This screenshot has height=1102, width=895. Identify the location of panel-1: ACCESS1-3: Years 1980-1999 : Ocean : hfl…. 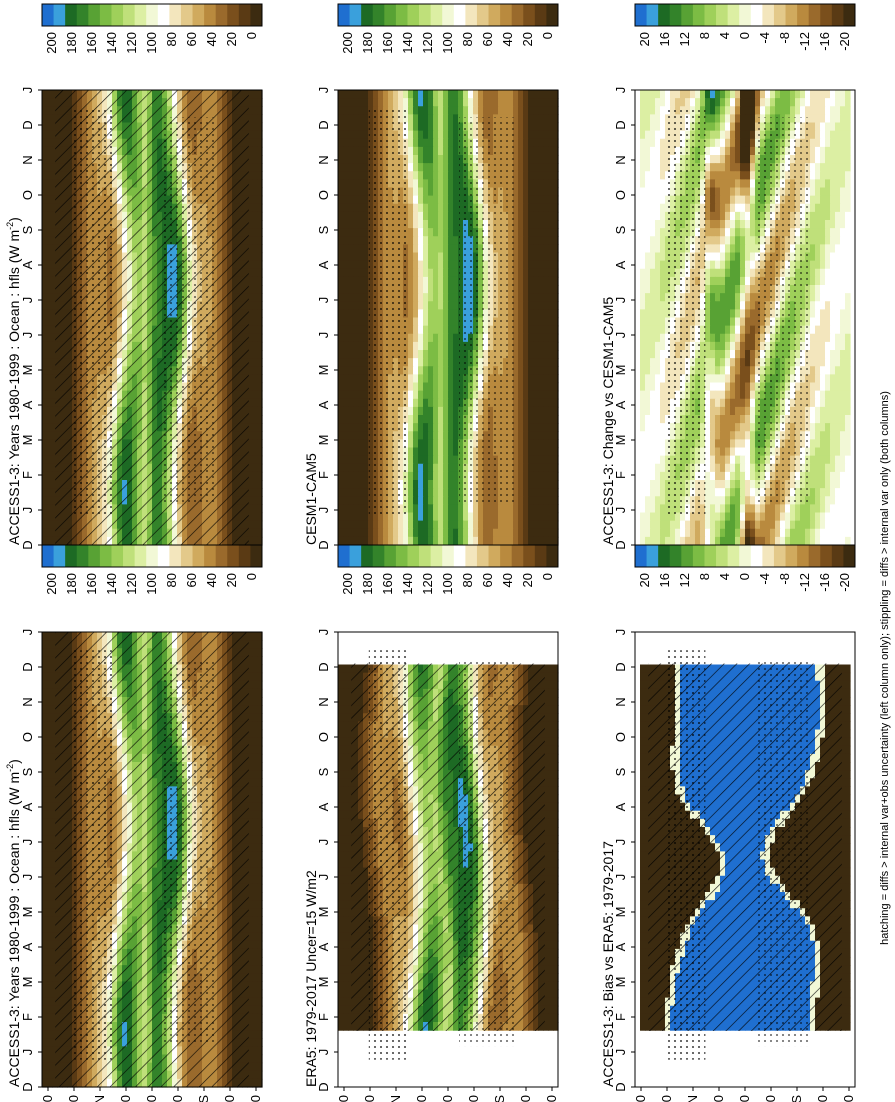
(134, 285).